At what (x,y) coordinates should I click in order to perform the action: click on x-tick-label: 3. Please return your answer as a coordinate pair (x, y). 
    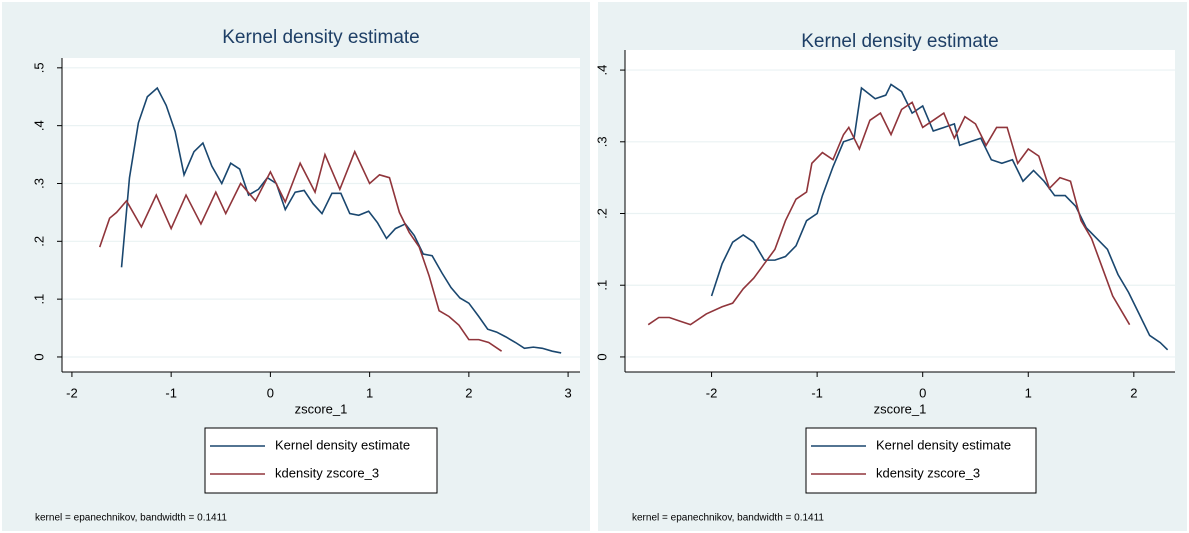
    Looking at the image, I should click on (567, 392).